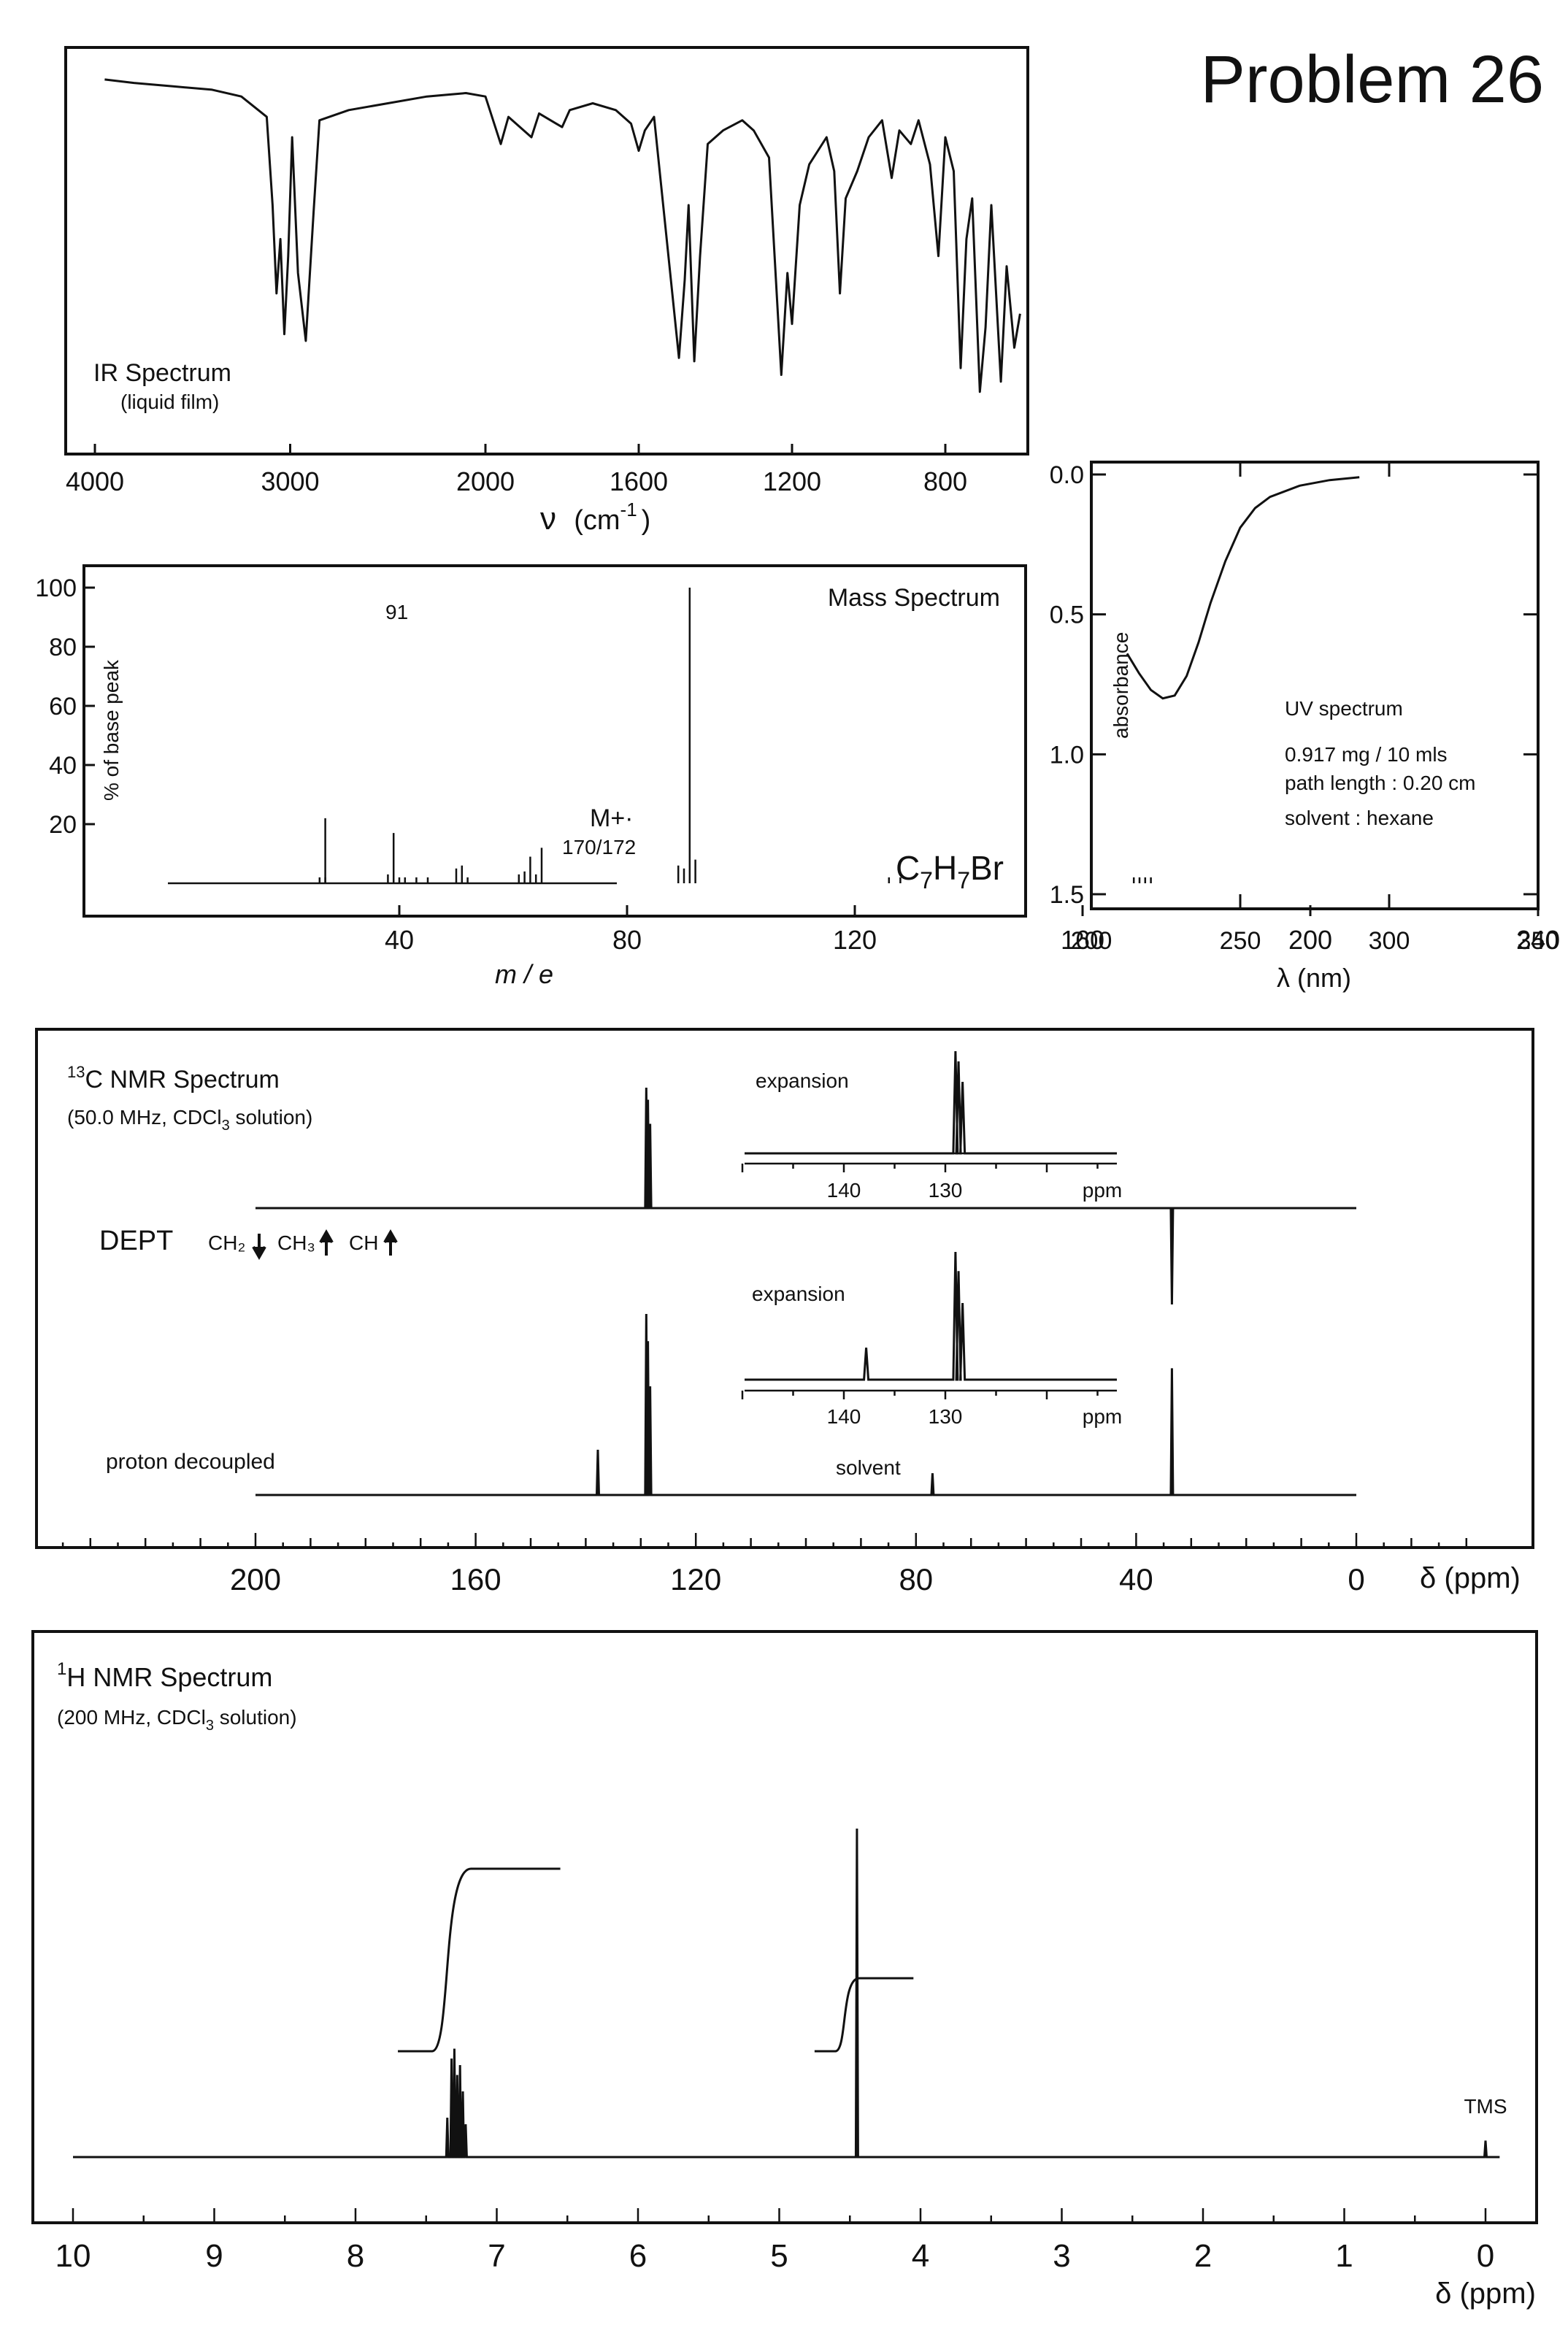 The height and width of the screenshot is (2333, 1568). I want to click on decoupled-expansion-ticks, so click(920, 1395).